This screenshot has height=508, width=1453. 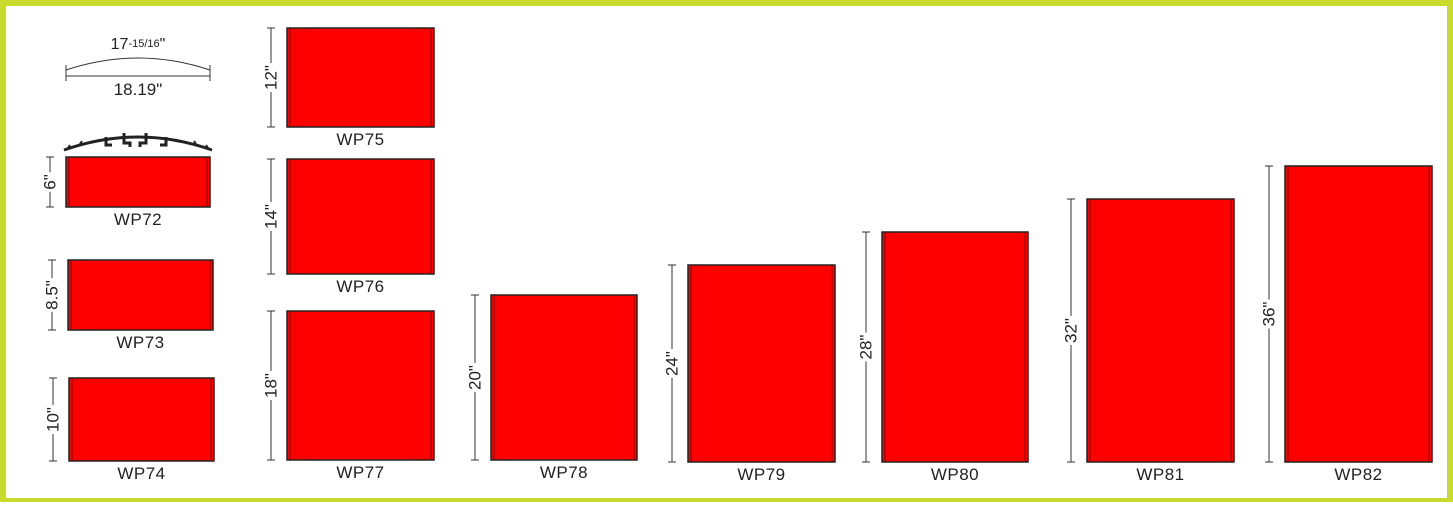 I want to click on panel-wp78: 20" WP78, so click(x=551, y=388).